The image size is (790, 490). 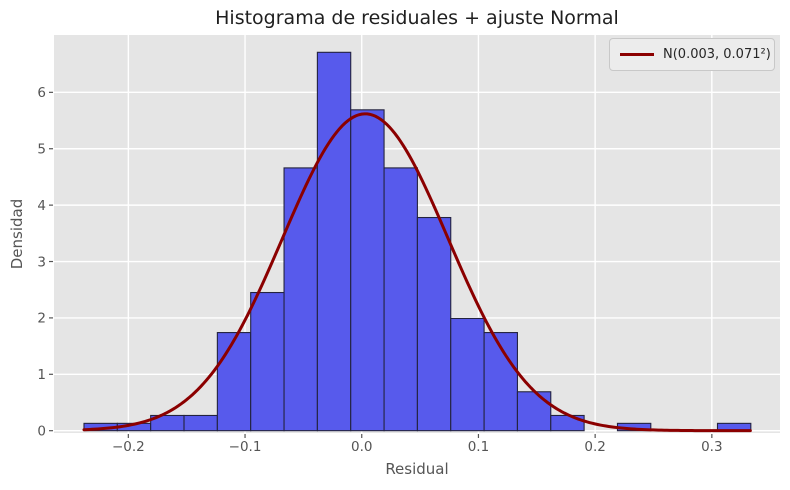 What do you see at coordinates (41, 150) in the screenshot?
I see `y-tick-label: 5` at bounding box center [41, 150].